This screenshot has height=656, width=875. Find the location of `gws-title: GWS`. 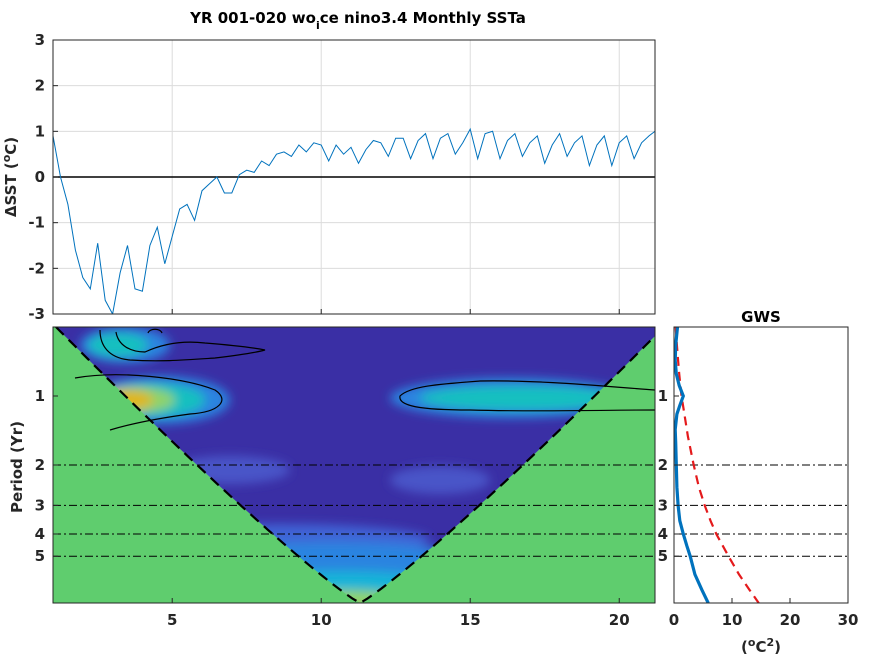

gws-title: GWS is located at coordinates (761, 317).